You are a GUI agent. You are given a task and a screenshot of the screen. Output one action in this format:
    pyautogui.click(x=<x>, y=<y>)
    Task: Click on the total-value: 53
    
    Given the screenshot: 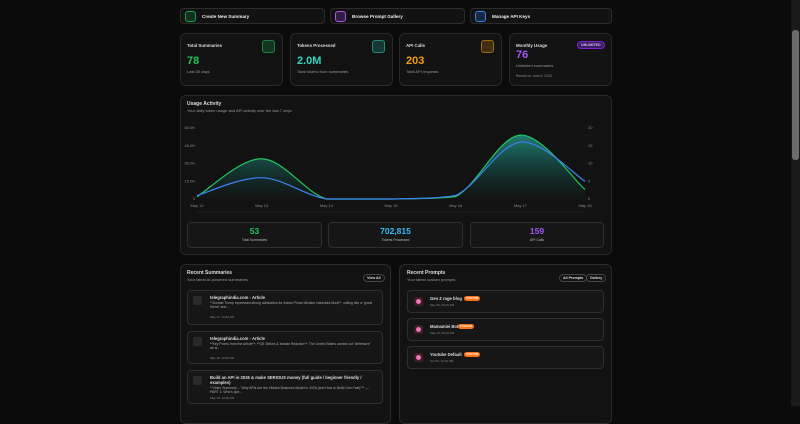 What is the action you would take?
    pyautogui.click(x=254, y=231)
    